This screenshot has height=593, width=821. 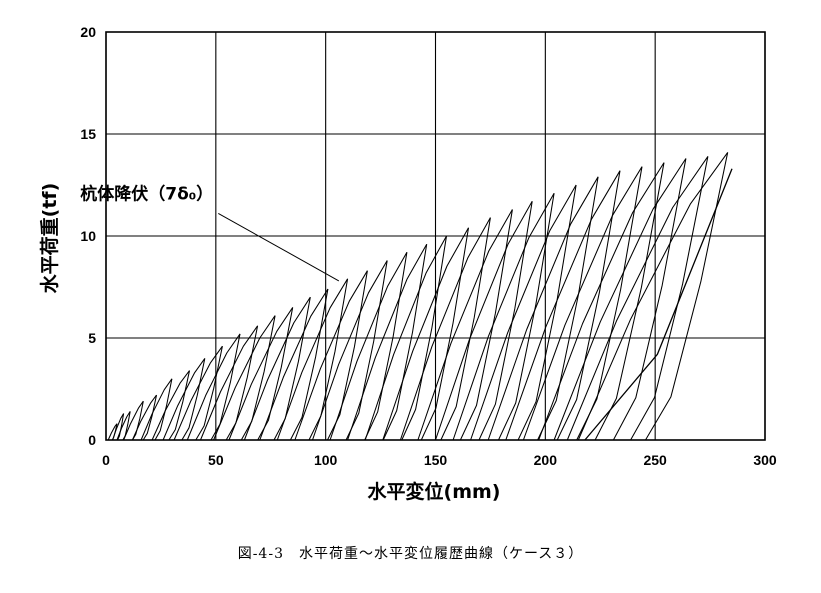 What do you see at coordinates (434, 491) in the screenshot?
I see `x-axis-title: 水平変位(mm)` at bounding box center [434, 491].